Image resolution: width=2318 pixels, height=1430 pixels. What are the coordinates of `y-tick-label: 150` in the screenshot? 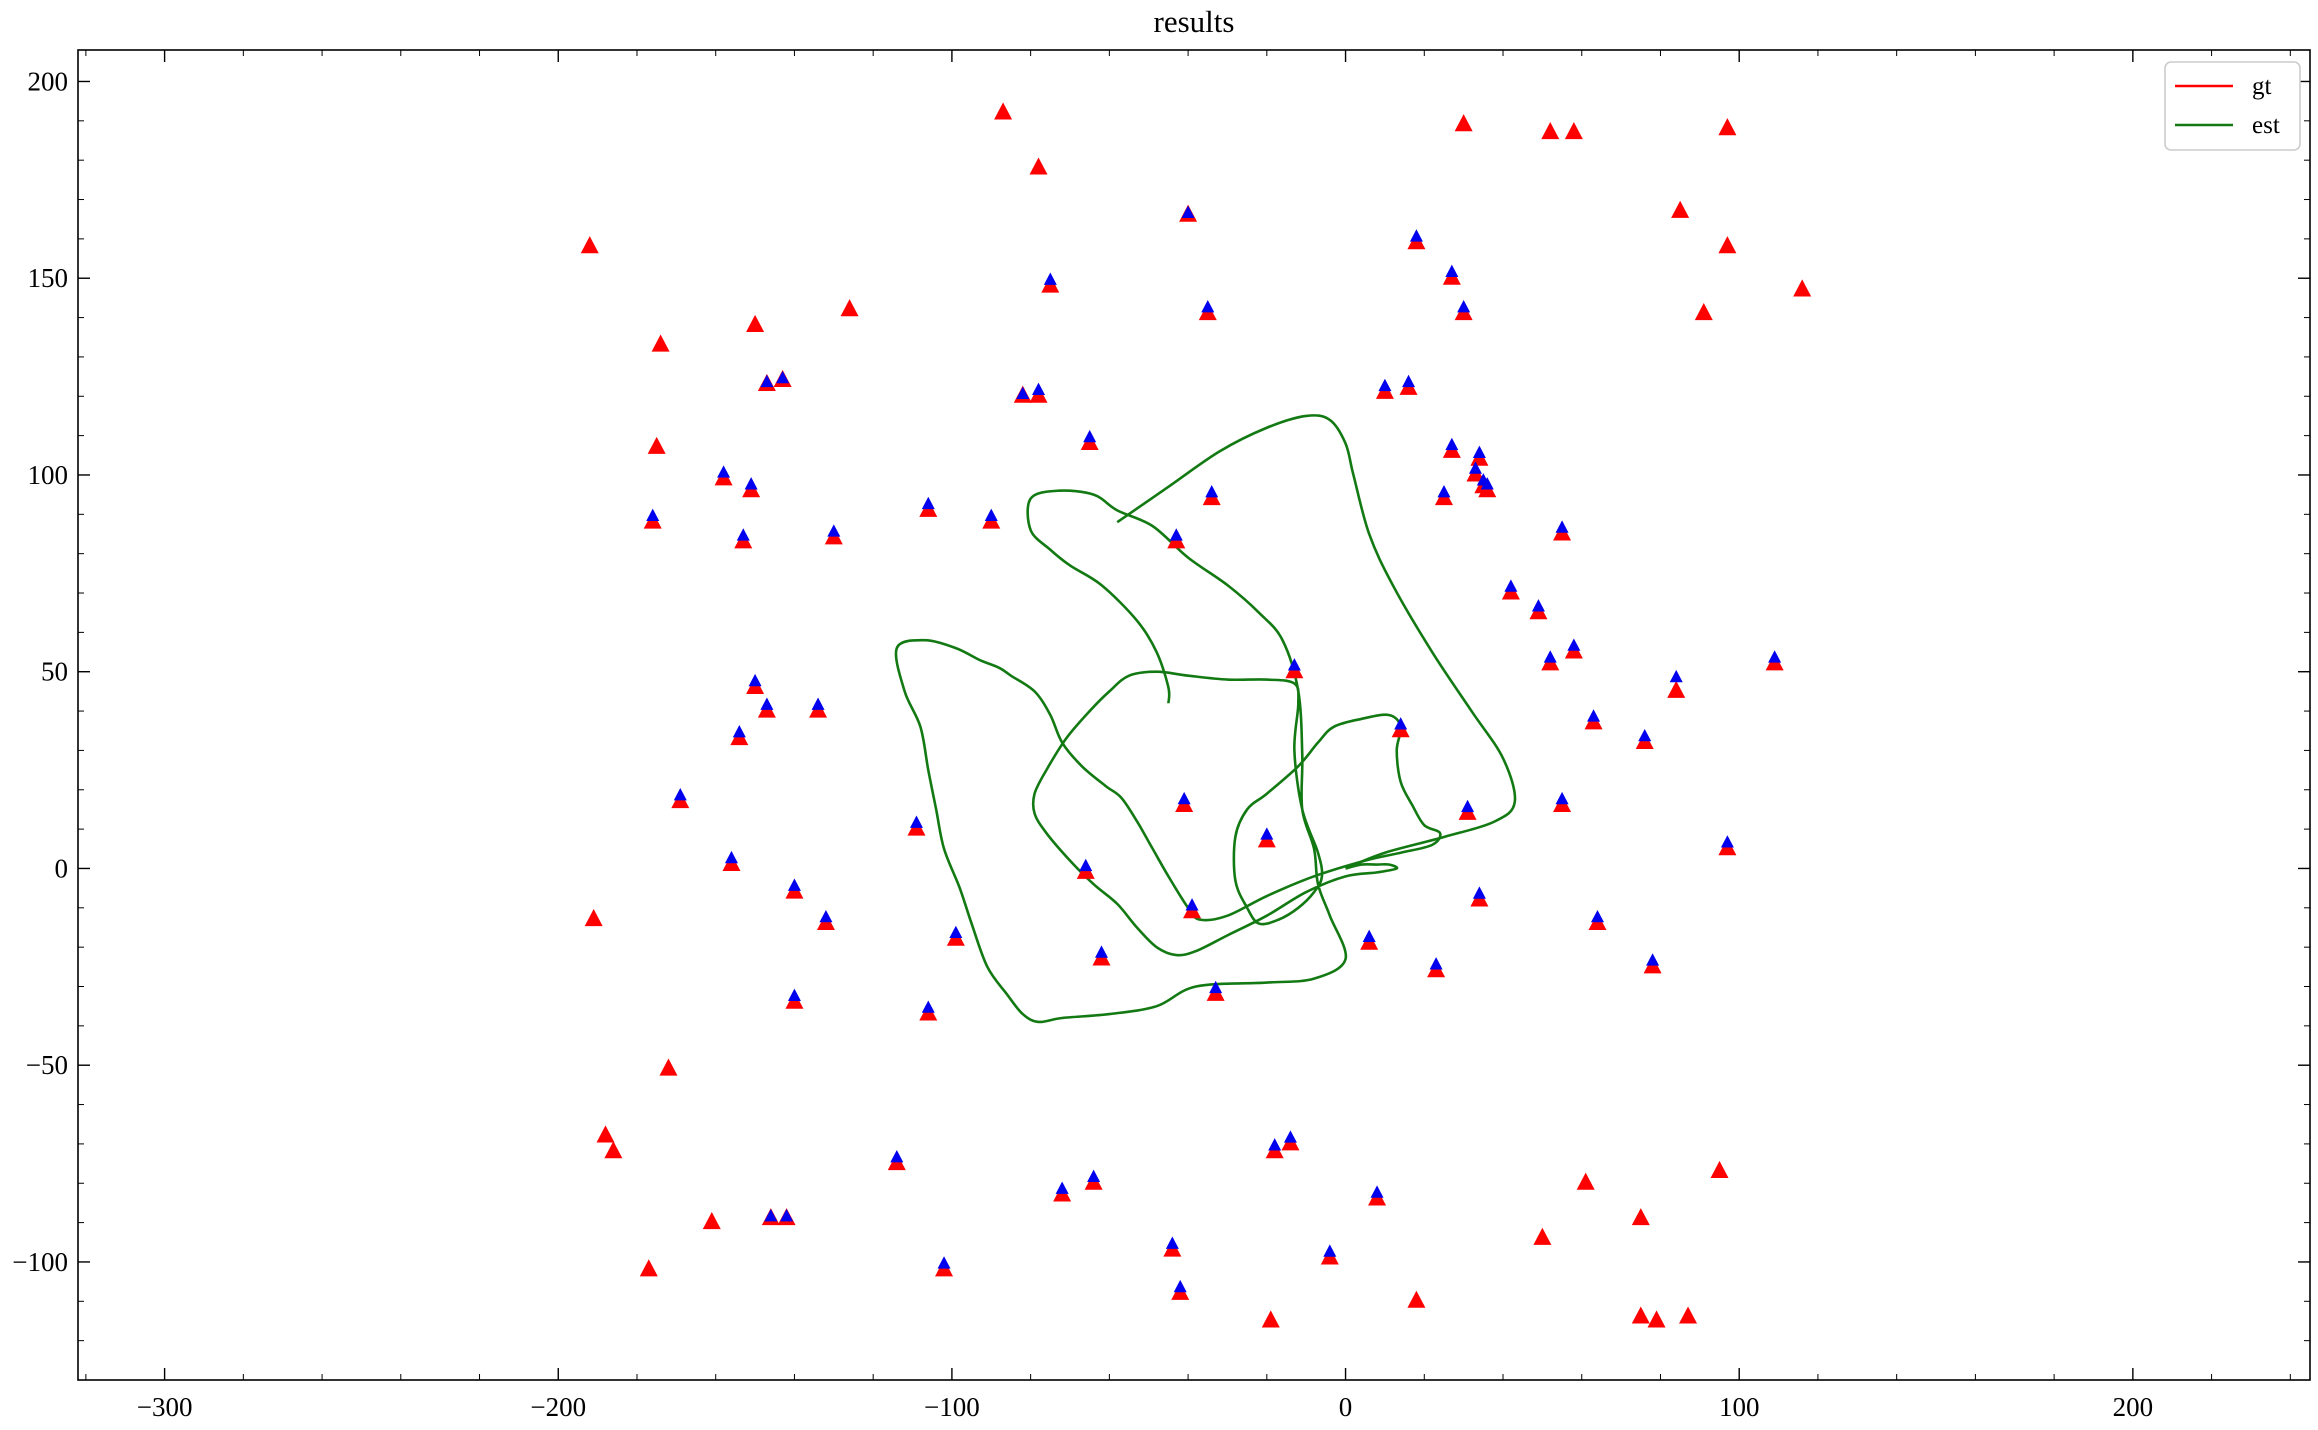 It's located at (48, 278).